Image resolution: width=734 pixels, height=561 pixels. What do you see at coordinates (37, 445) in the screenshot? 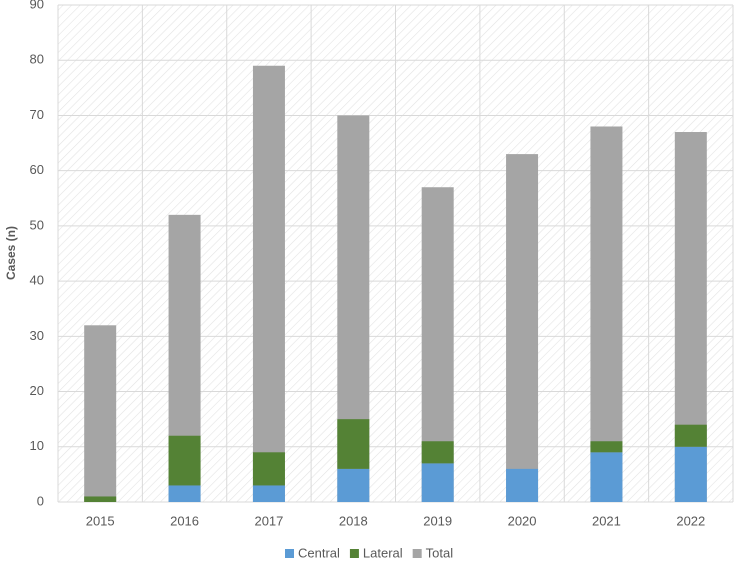
I see `y-tick-label: 10` at bounding box center [37, 445].